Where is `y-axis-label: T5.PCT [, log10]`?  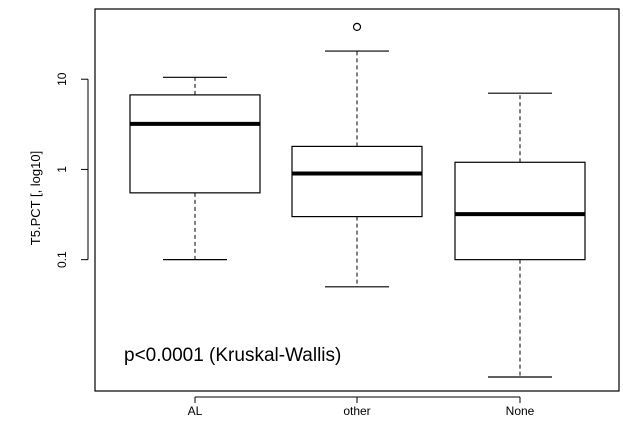 y-axis-label: T5.PCT [, log10] is located at coordinates (35, 198).